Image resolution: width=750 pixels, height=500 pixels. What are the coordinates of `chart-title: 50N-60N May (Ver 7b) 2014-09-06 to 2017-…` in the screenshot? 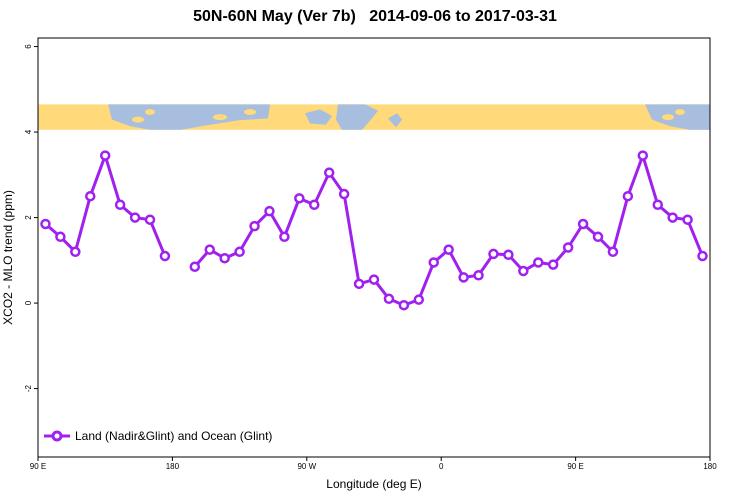 It's located at (375, 16).